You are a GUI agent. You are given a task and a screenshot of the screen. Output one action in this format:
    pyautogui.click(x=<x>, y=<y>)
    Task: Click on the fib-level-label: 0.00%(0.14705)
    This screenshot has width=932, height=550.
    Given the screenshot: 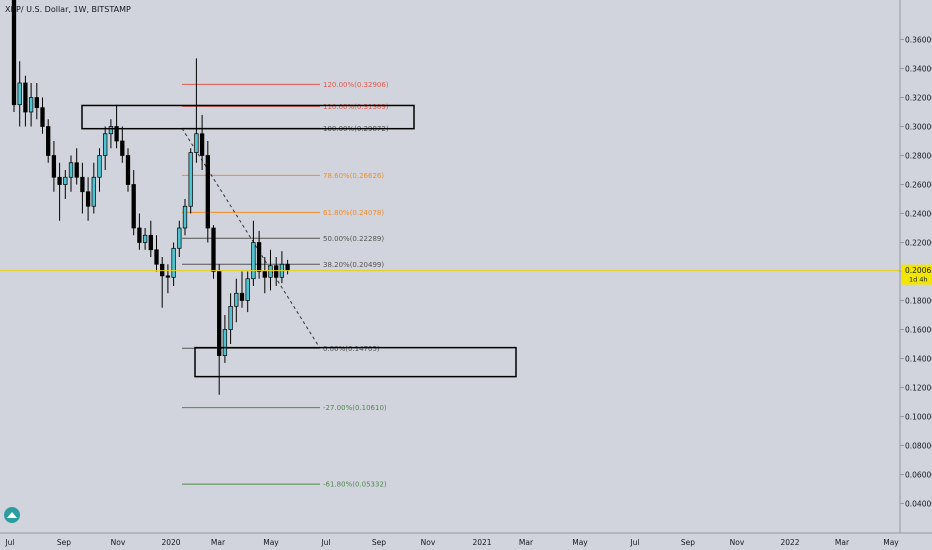 What is the action you would take?
    pyautogui.click(x=351, y=349)
    